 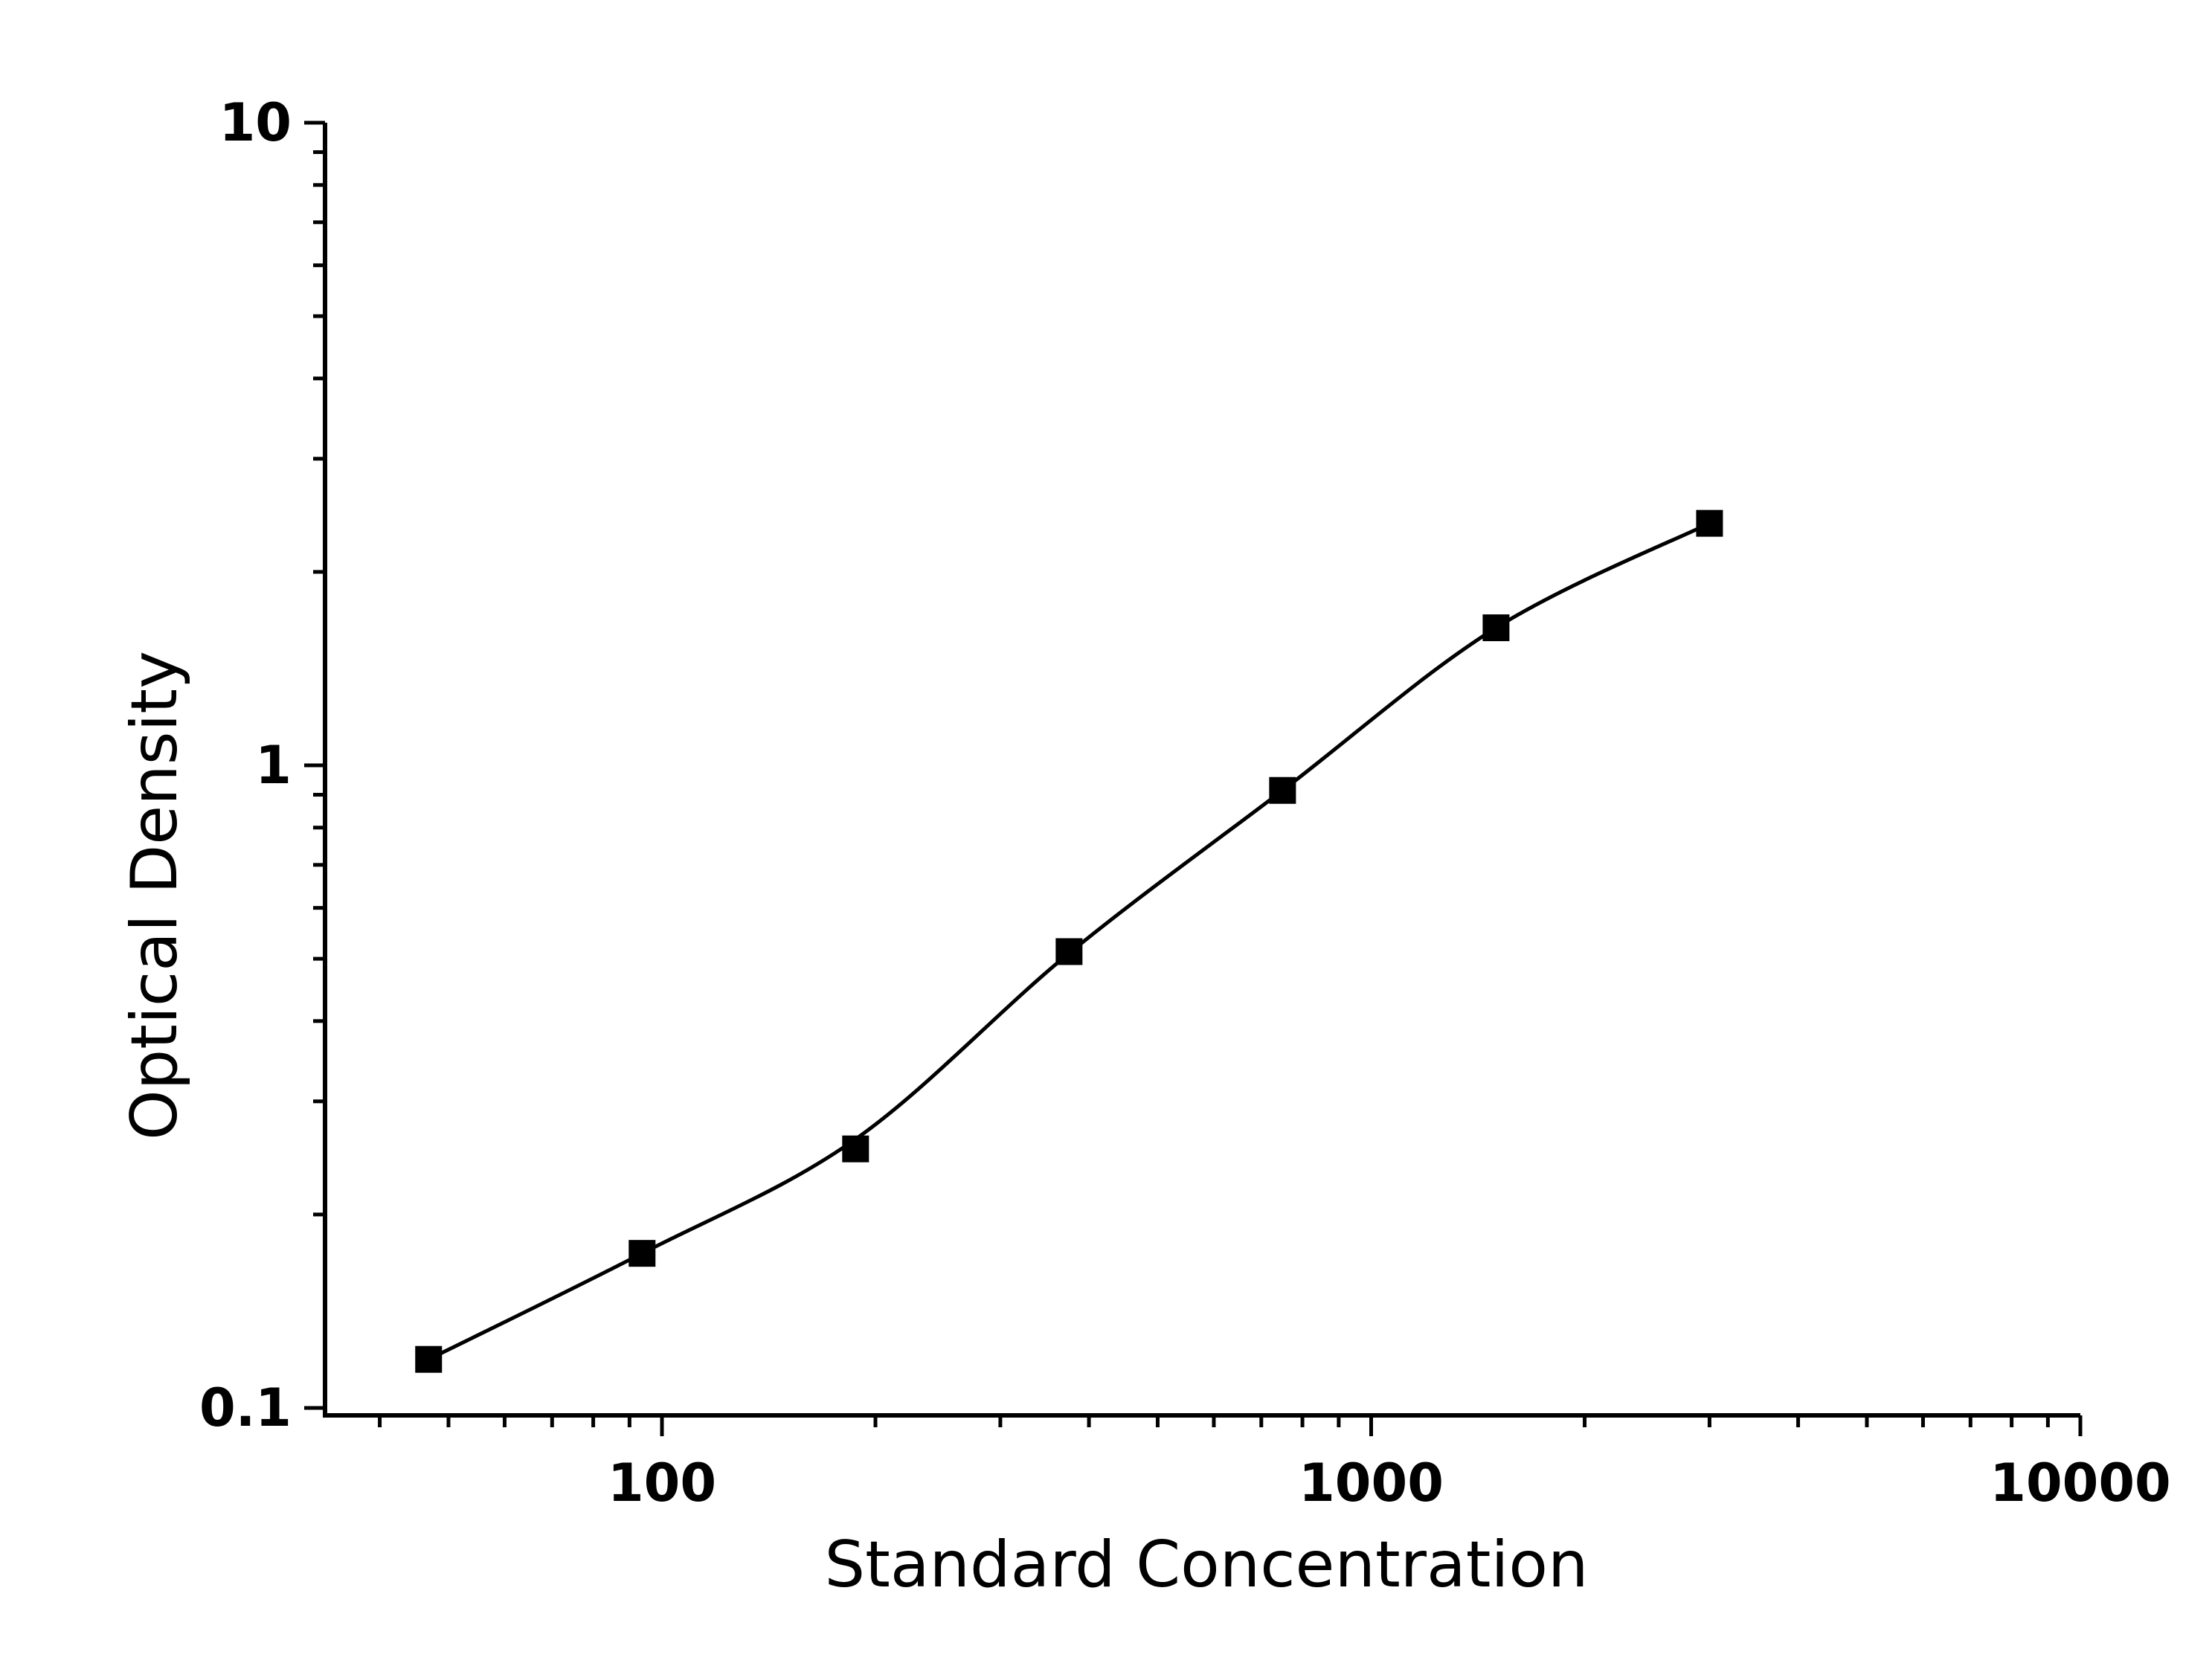 What do you see at coordinates (2080, 1483) in the screenshot?
I see `x-tick-label: 10000` at bounding box center [2080, 1483].